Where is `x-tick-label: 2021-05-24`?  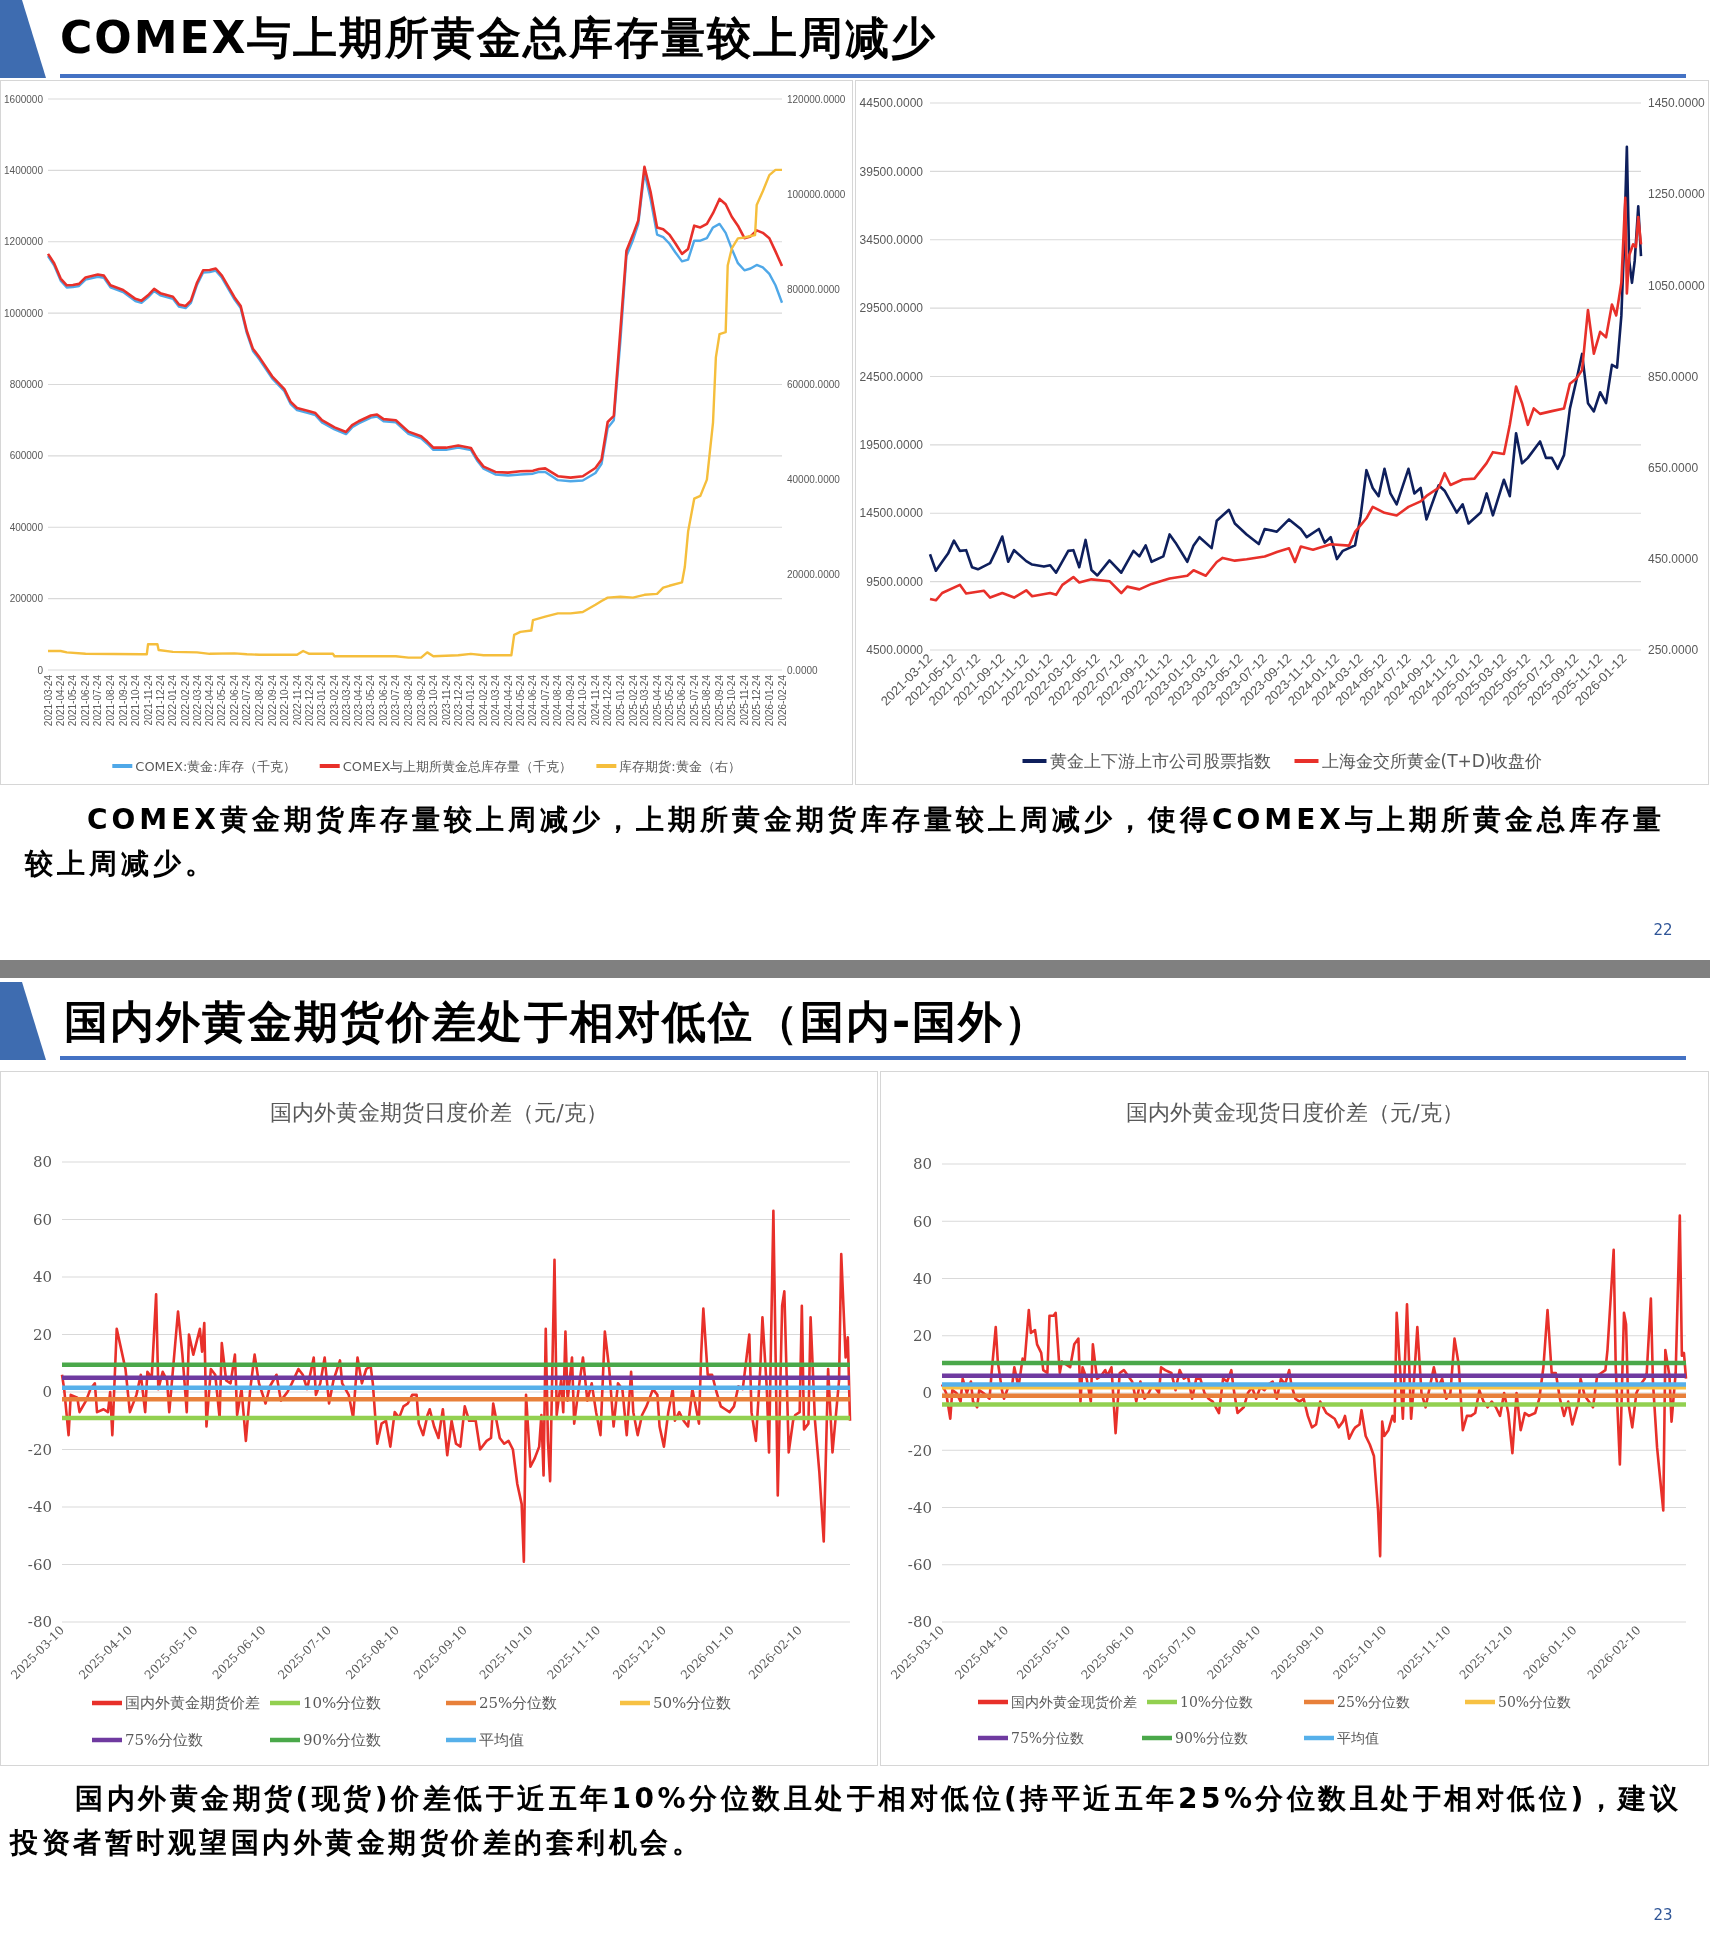
x-tick-label: 2021-05-24 is located at coordinates (73, 700).